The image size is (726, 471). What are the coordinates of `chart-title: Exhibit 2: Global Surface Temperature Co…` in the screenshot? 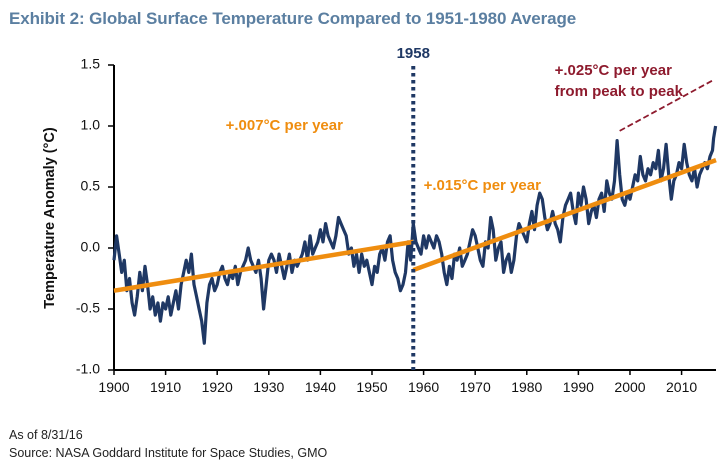 It's located at (293, 18).